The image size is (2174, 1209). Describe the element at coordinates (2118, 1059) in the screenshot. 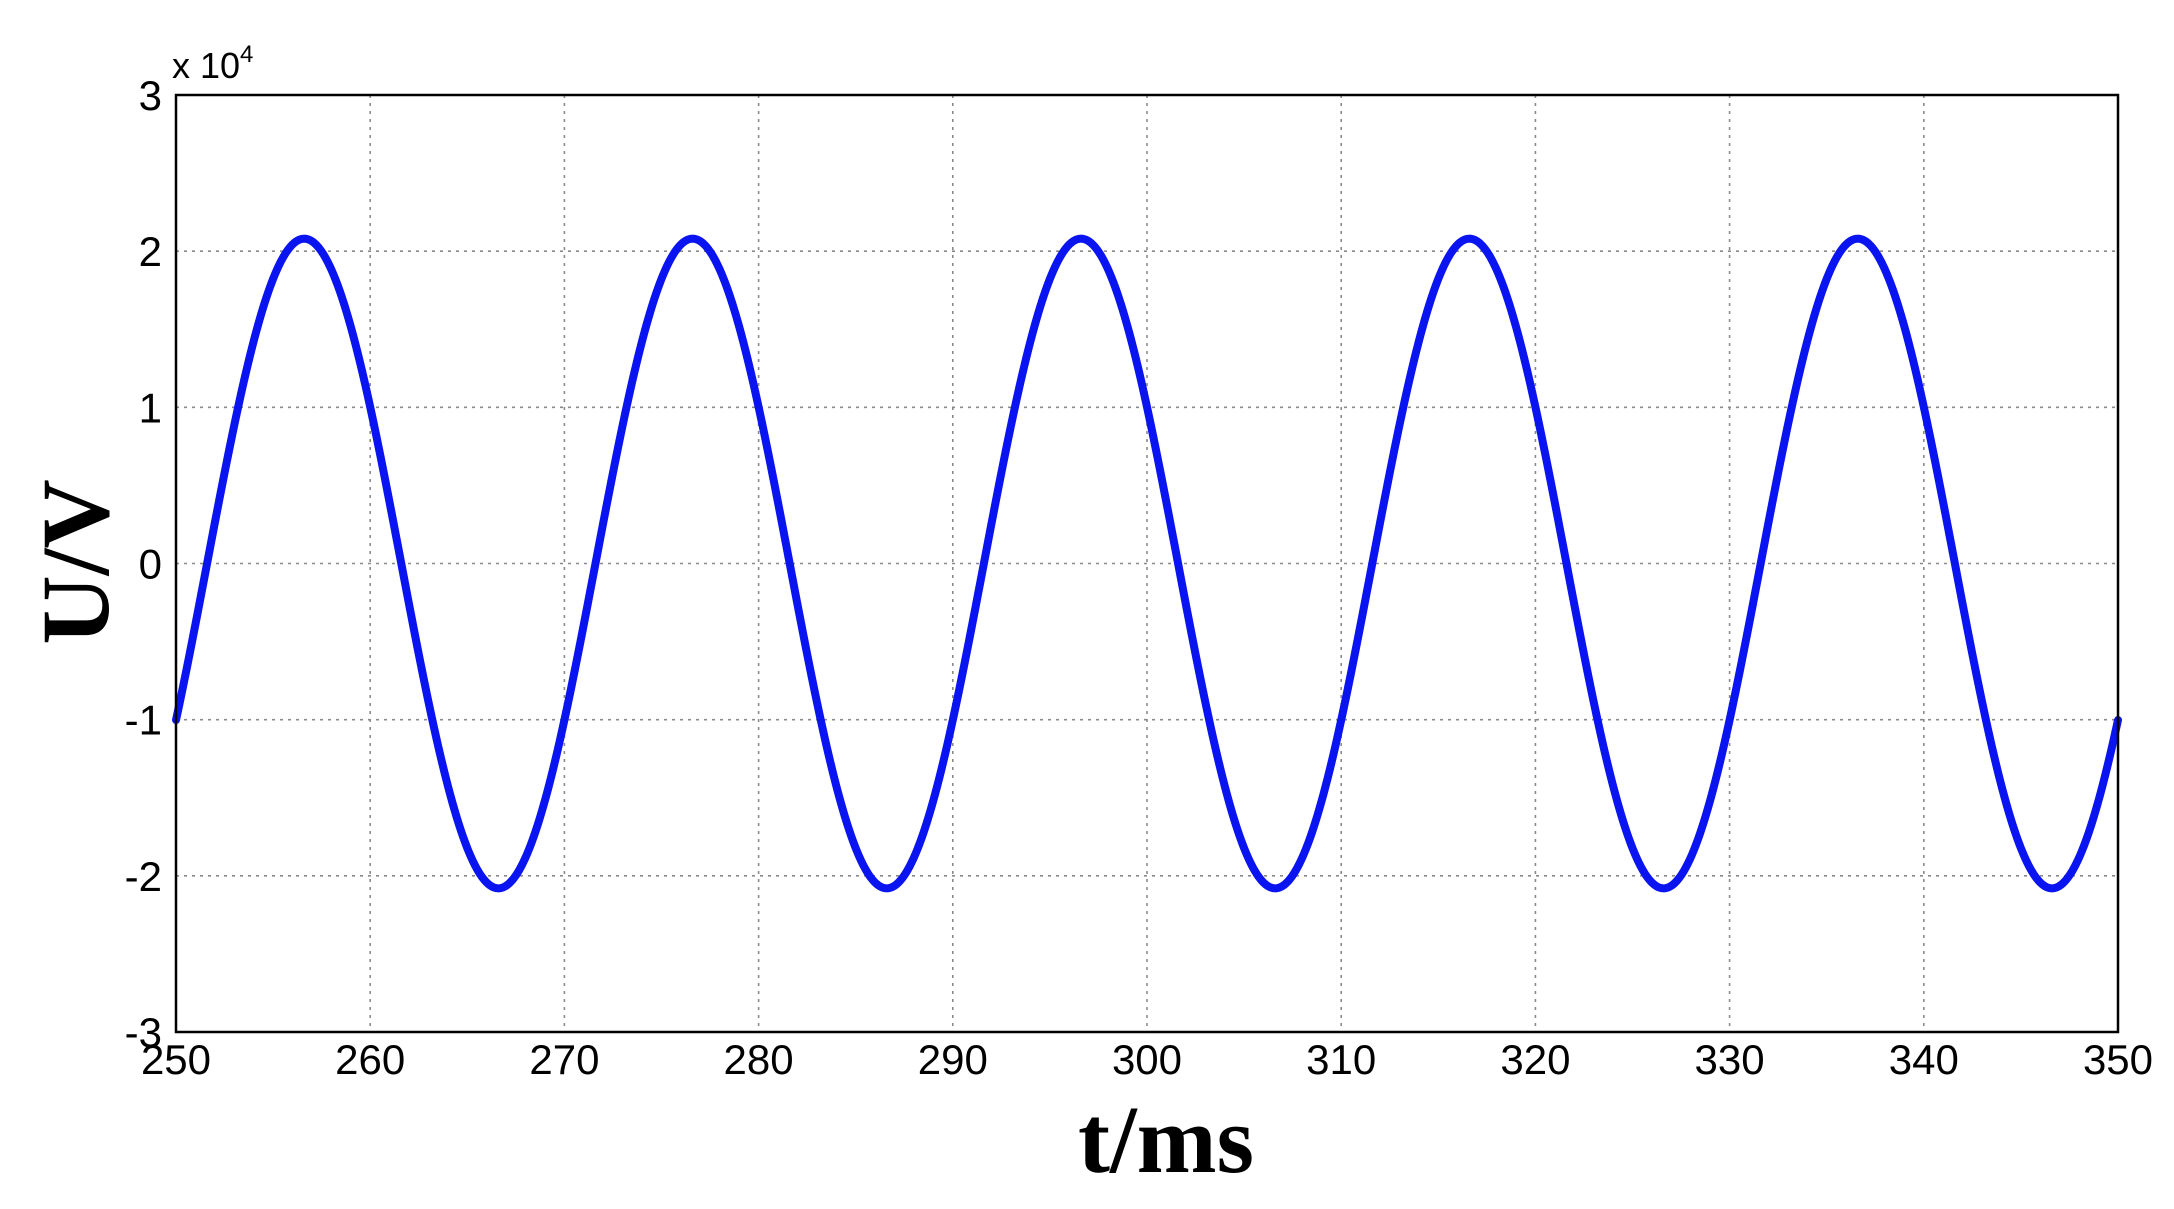

I see `x-tick-label: 350` at that location.